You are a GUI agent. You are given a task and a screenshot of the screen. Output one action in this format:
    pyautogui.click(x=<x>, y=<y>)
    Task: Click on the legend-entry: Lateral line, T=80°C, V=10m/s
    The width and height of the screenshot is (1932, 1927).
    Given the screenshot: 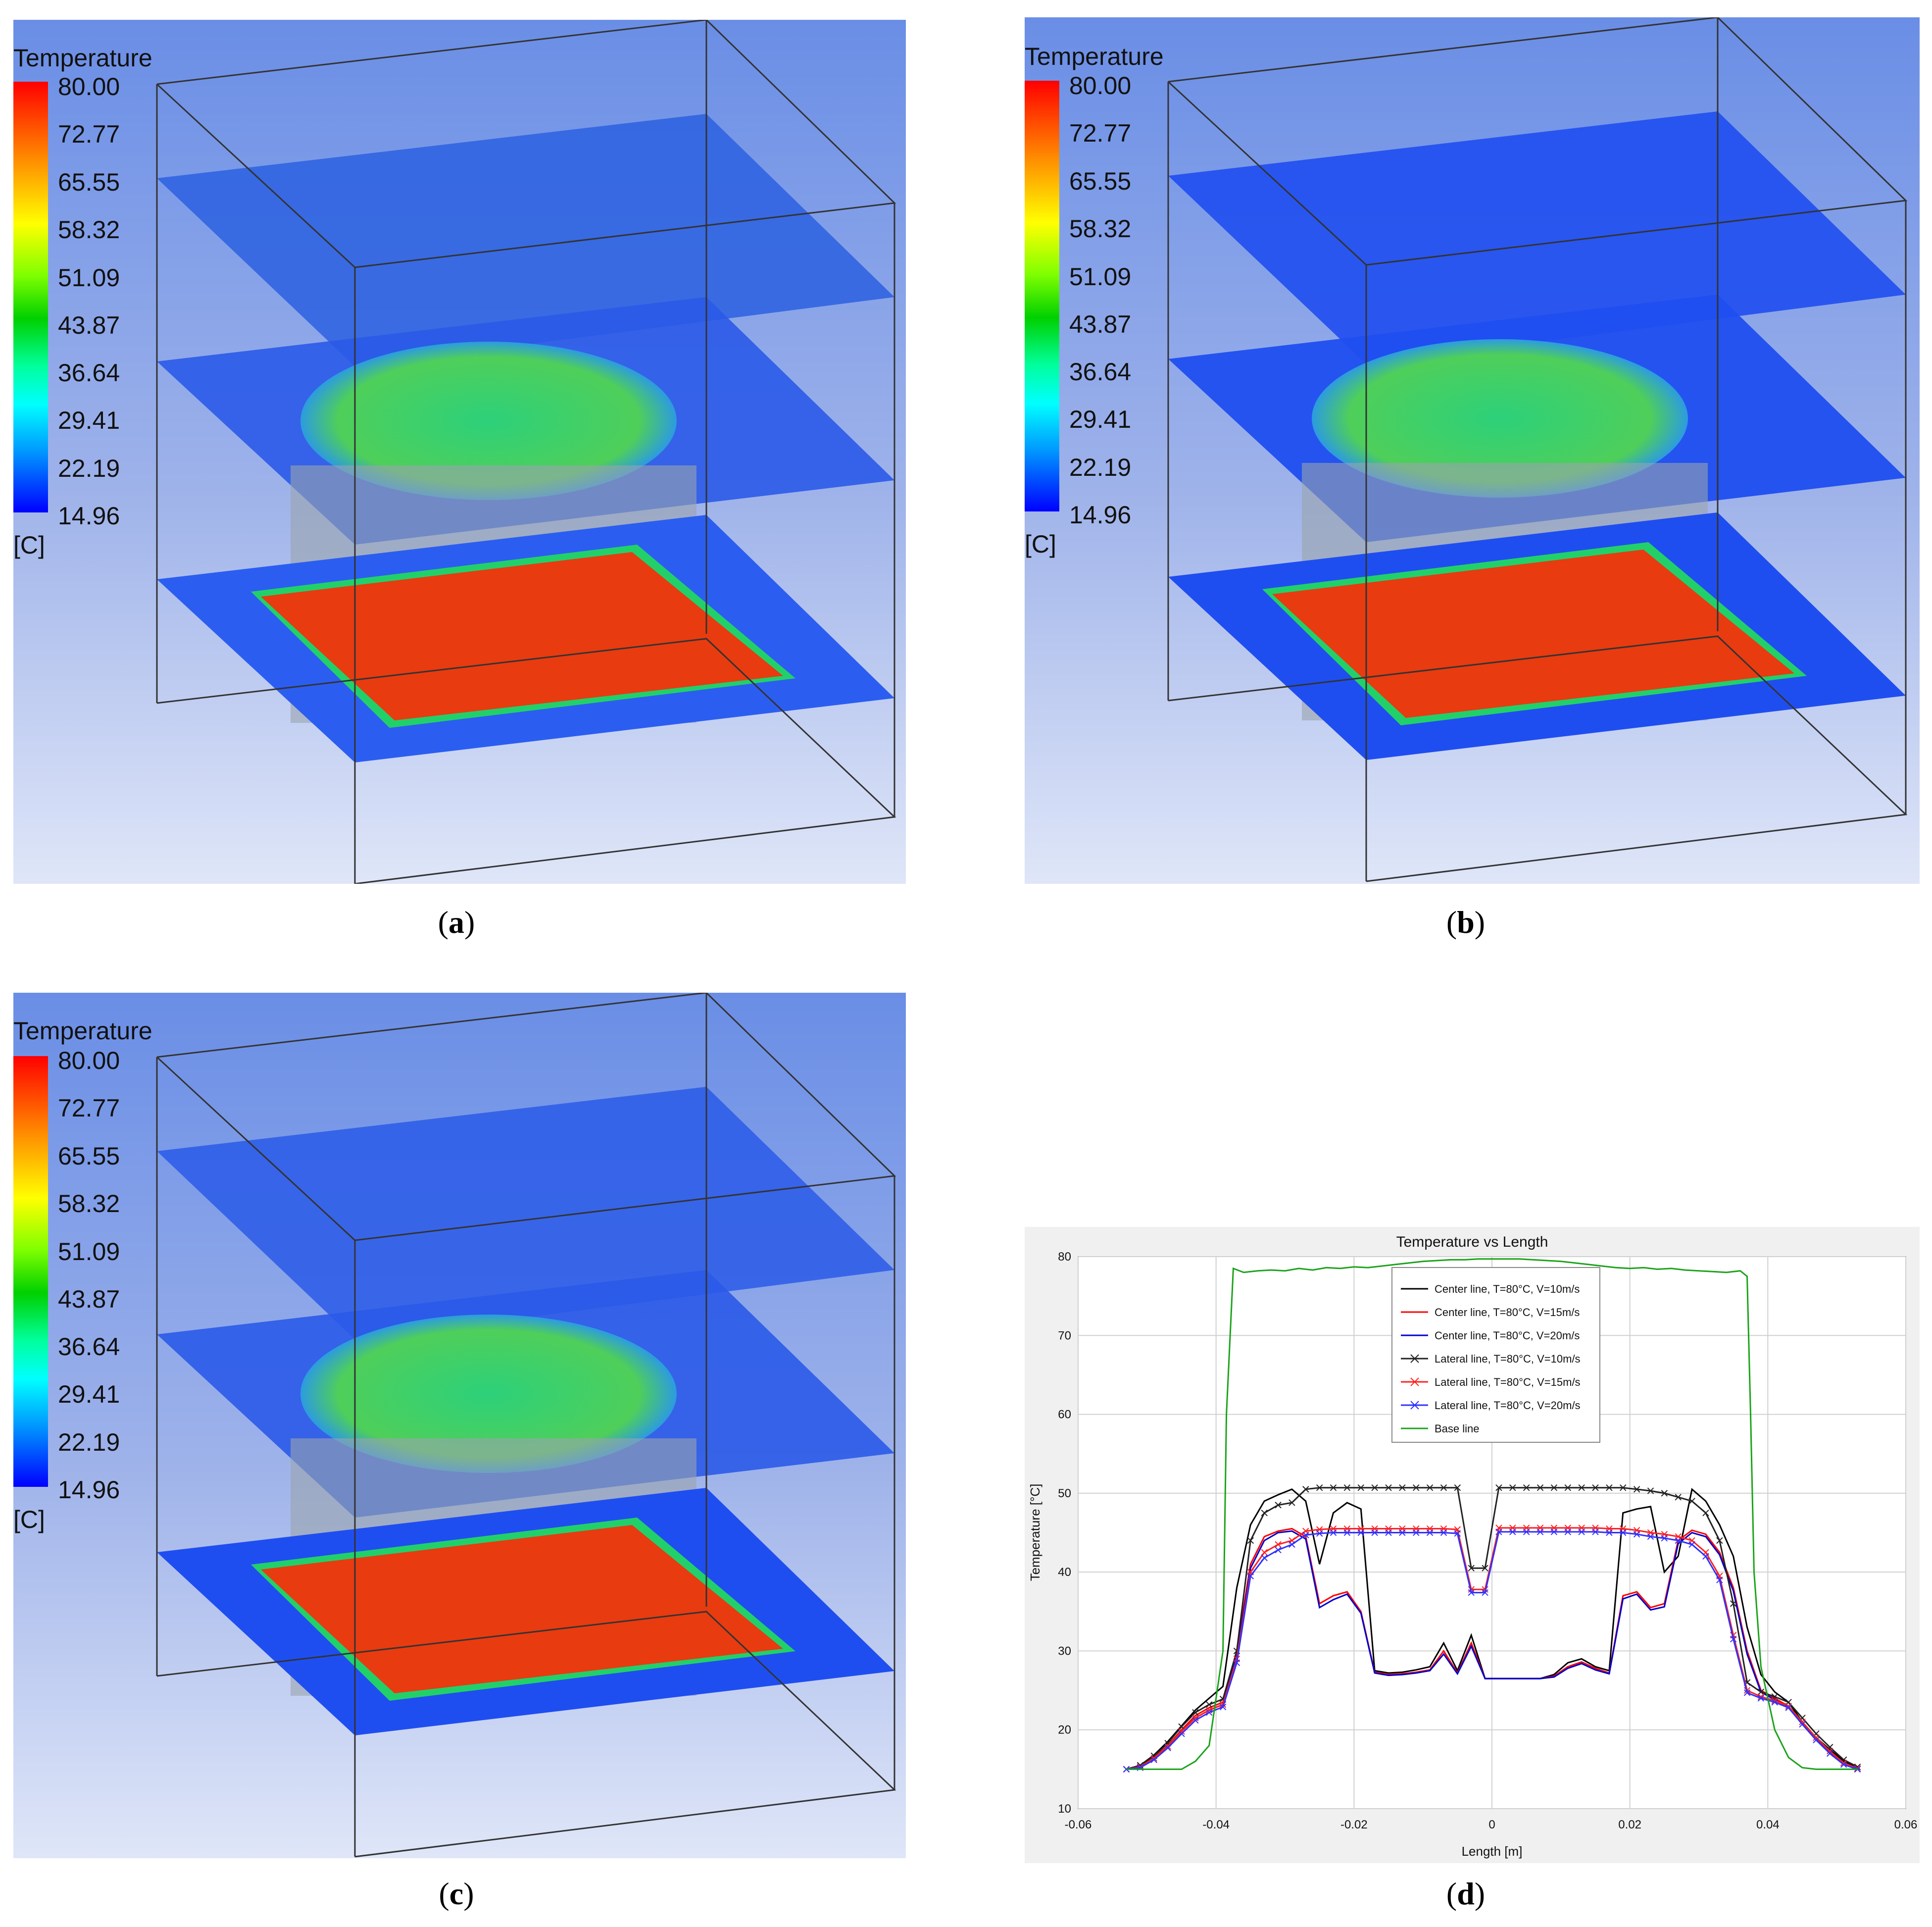 What is the action you would take?
    pyautogui.click(x=1508, y=1359)
    